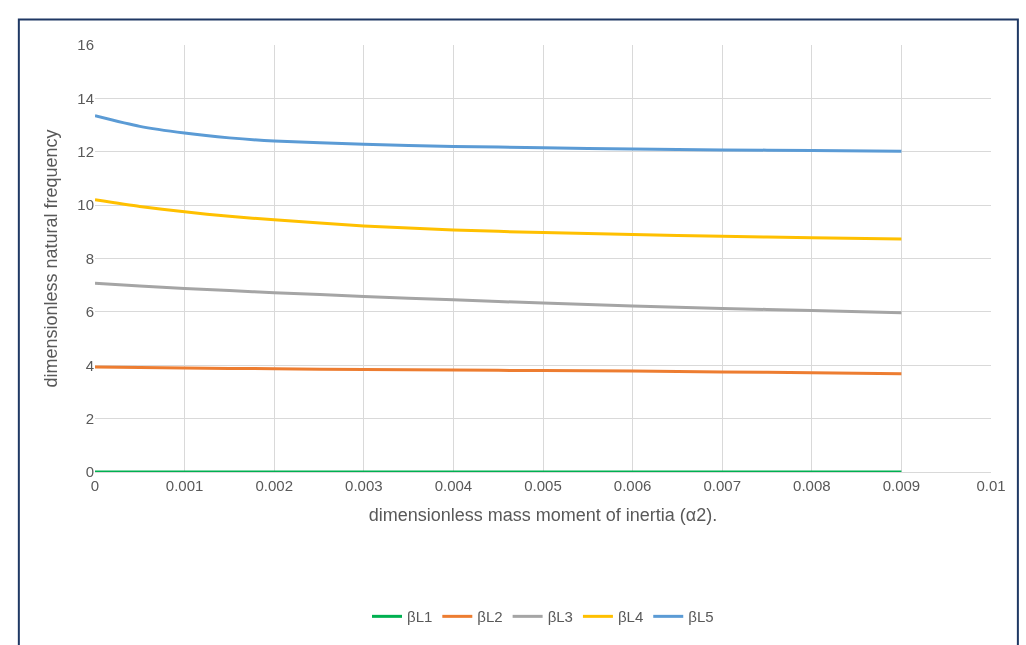 The height and width of the screenshot is (645, 1026). What do you see at coordinates (543, 485) in the screenshot?
I see `x-tick-label: 0.005` at bounding box center [543, 485].